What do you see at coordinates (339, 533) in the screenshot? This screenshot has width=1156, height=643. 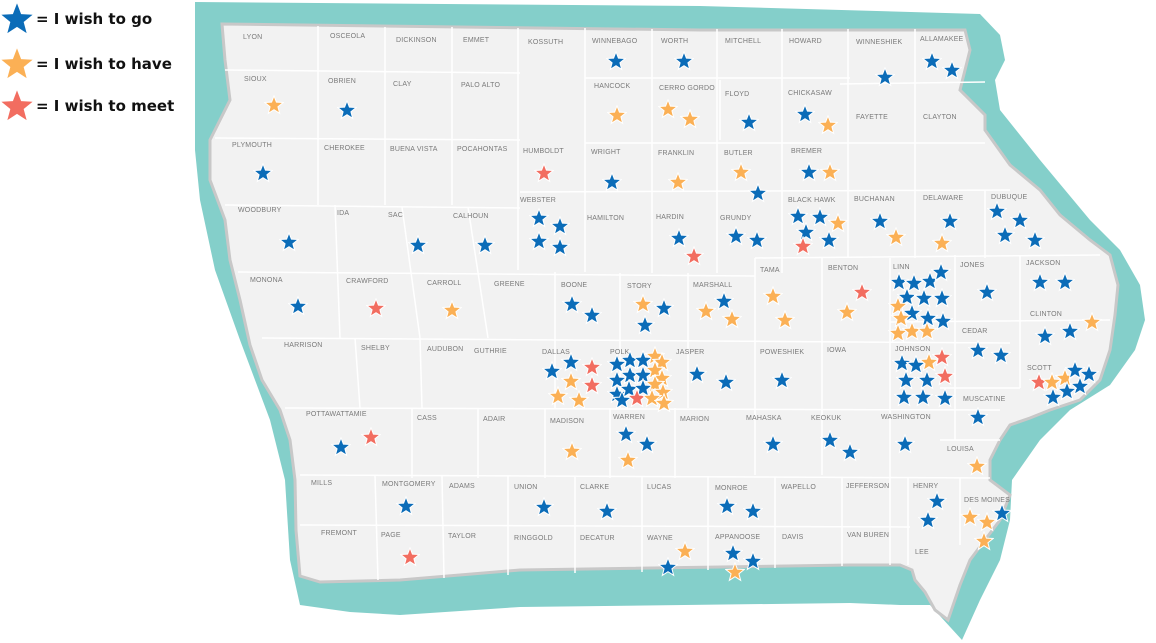 I see `county-label-fremont: FREMONT` at bounding box center [339, 533].